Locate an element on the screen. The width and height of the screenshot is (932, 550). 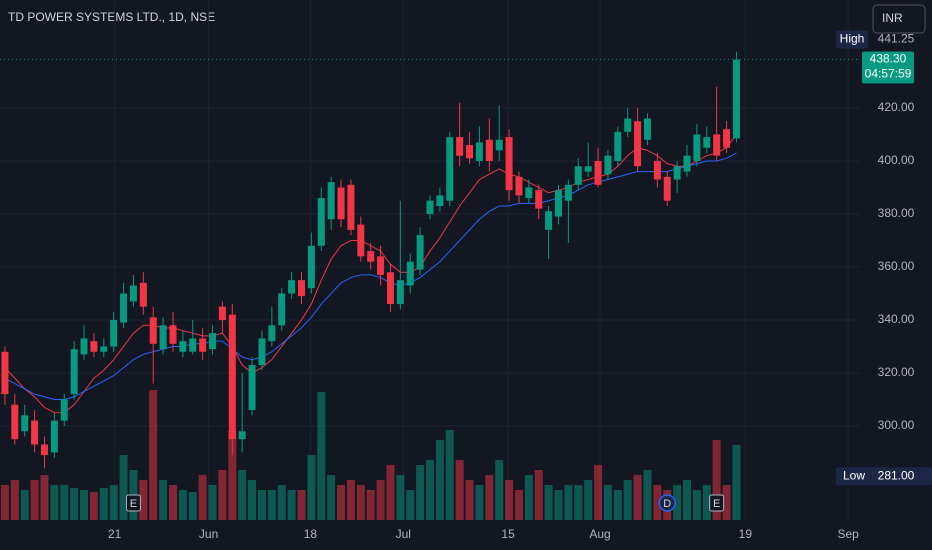
y-tick-label: 300.00 is located at coordinates (896, 425).